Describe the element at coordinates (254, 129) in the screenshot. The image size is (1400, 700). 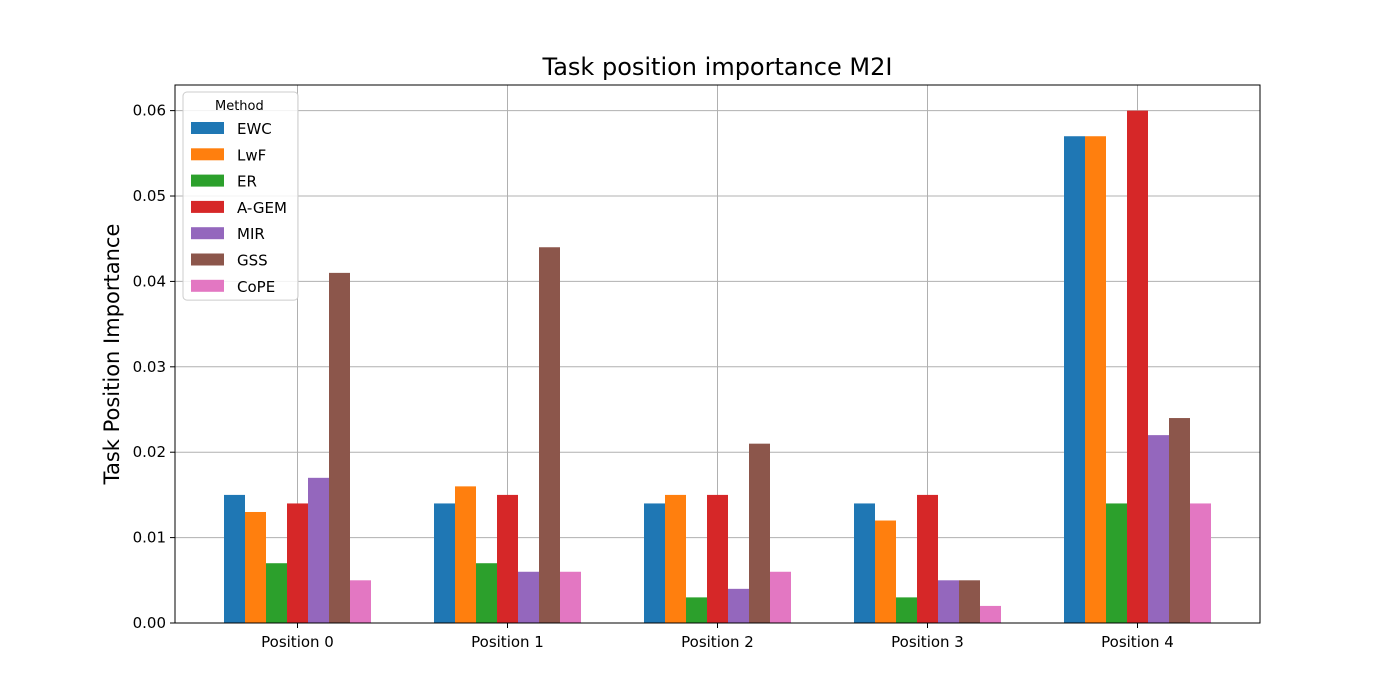
I see `legend-label: EWC` at that location.